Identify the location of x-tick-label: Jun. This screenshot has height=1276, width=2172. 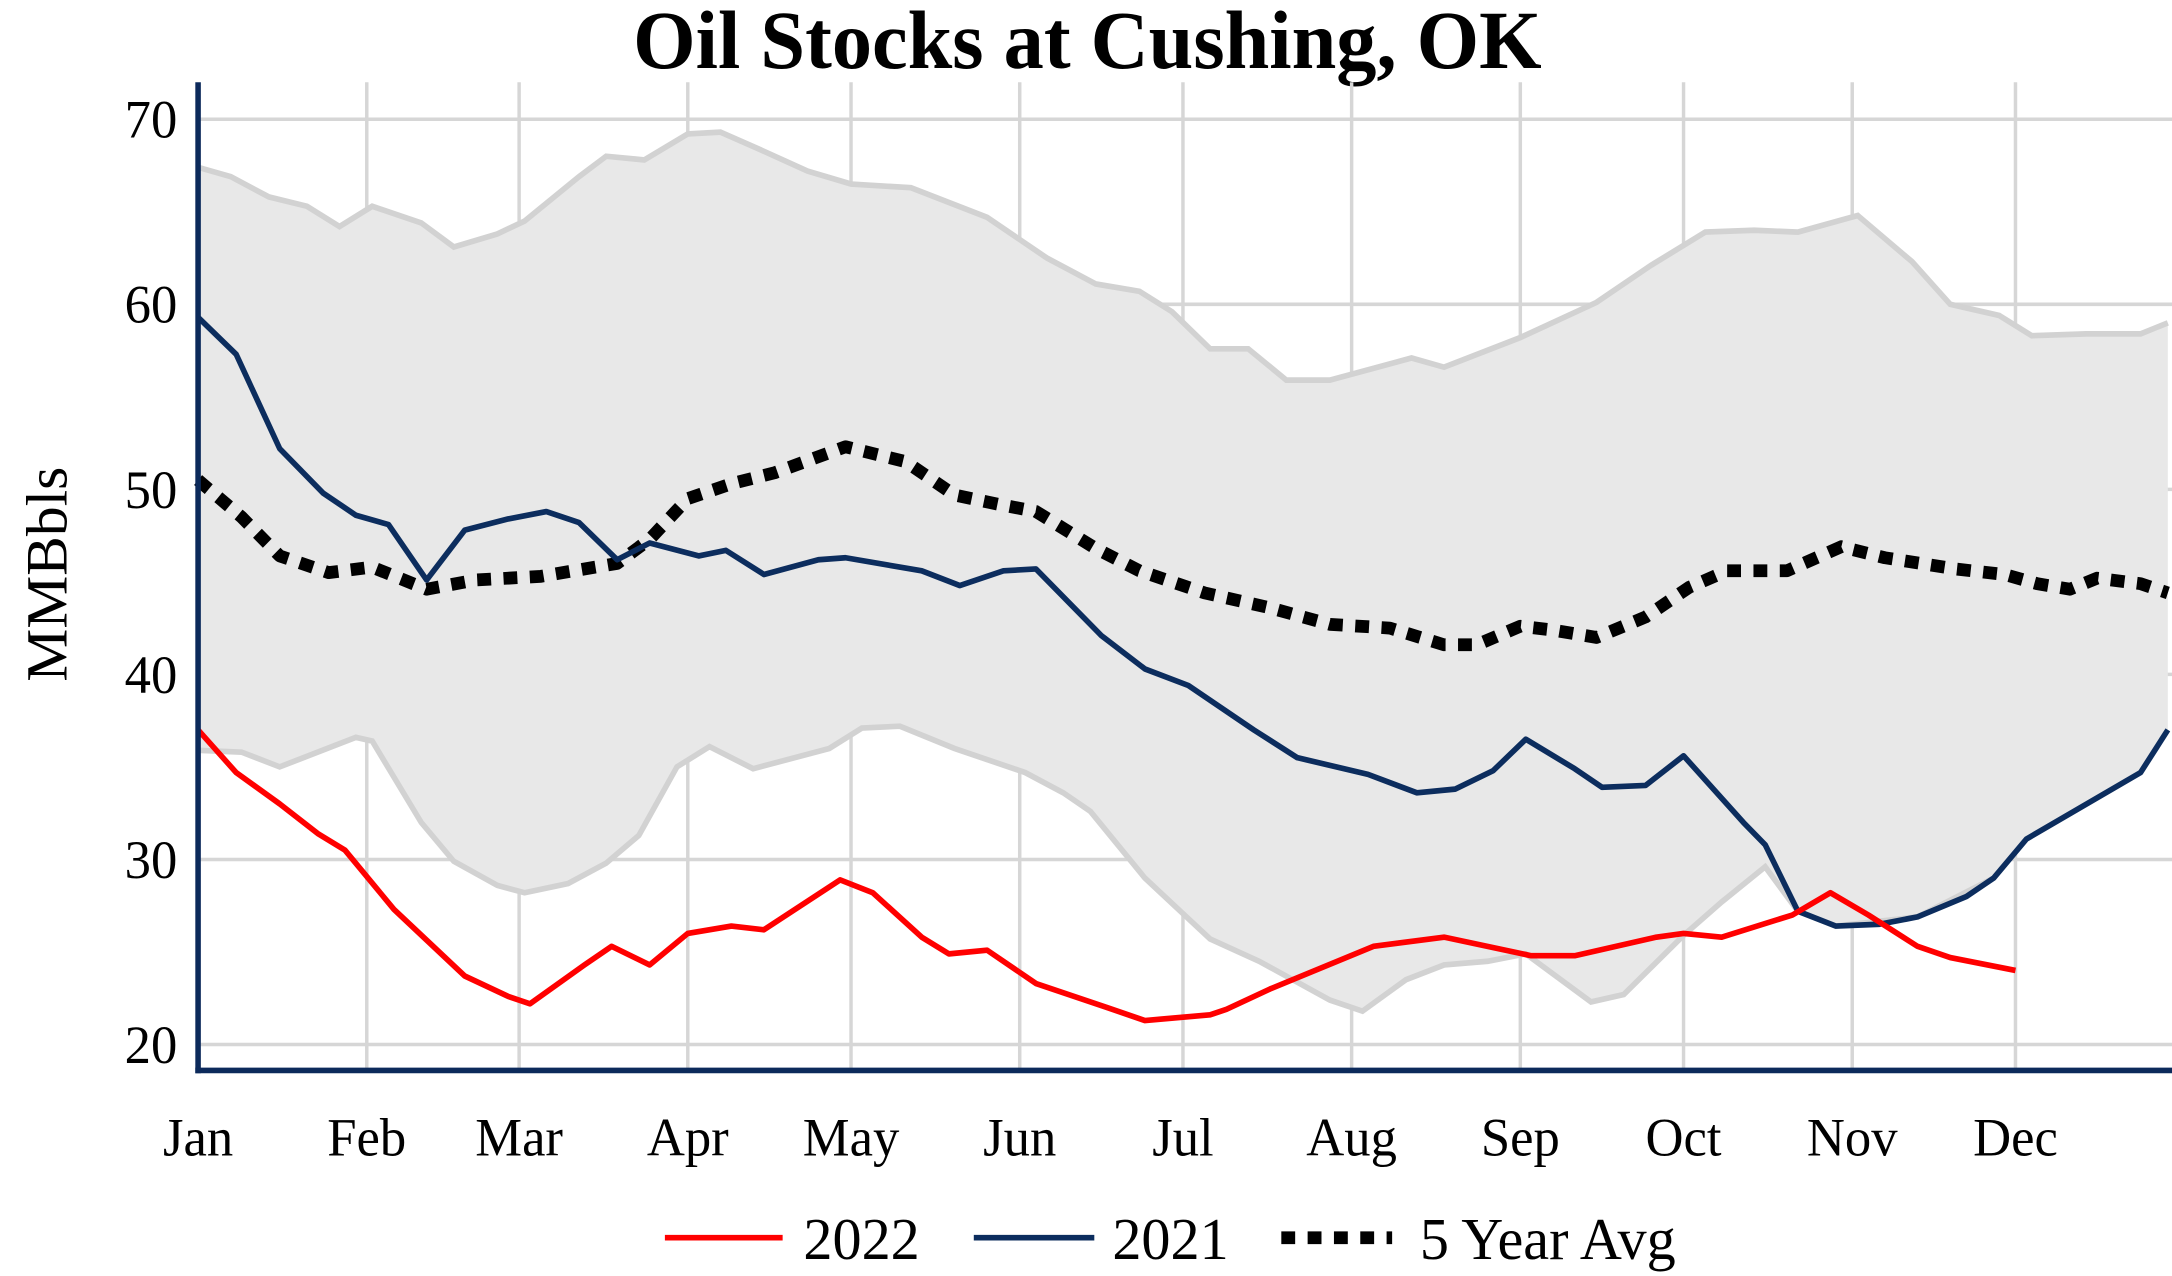
(1019, 1138).